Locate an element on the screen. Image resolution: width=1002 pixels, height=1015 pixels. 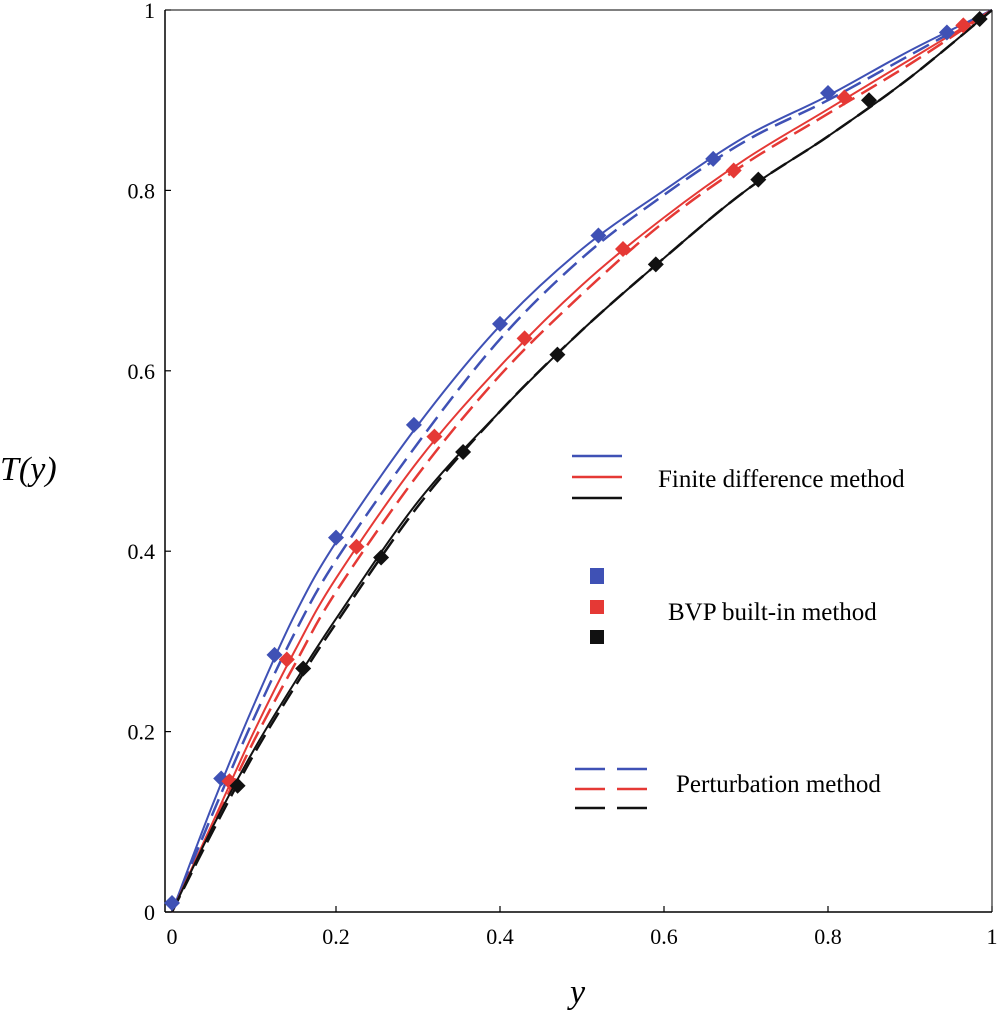
x-tick-label: 0.4 is located at coordinates (500, 936).